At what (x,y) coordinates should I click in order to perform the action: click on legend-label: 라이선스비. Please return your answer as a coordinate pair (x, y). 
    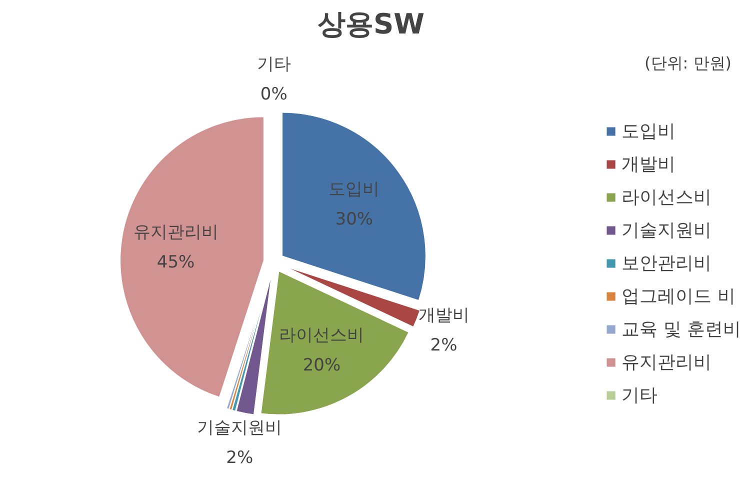
    Looking at the image, I should click on (667, 197).